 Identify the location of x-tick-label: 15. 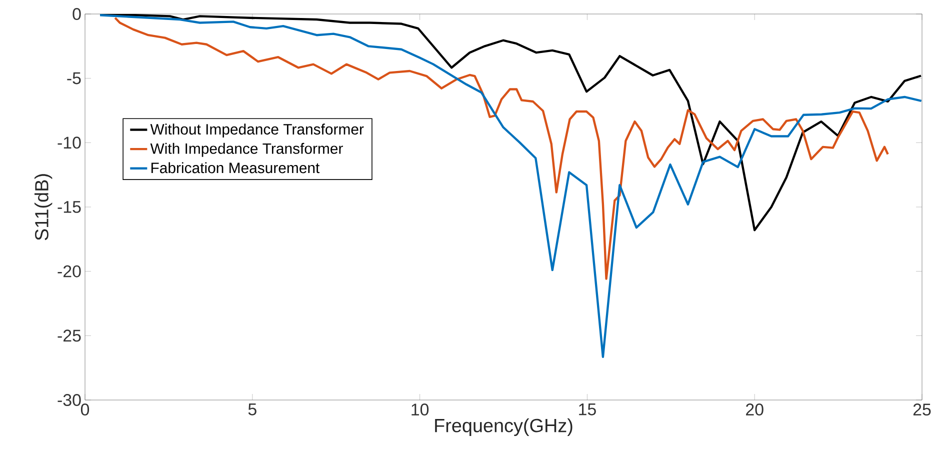
(587, 410).